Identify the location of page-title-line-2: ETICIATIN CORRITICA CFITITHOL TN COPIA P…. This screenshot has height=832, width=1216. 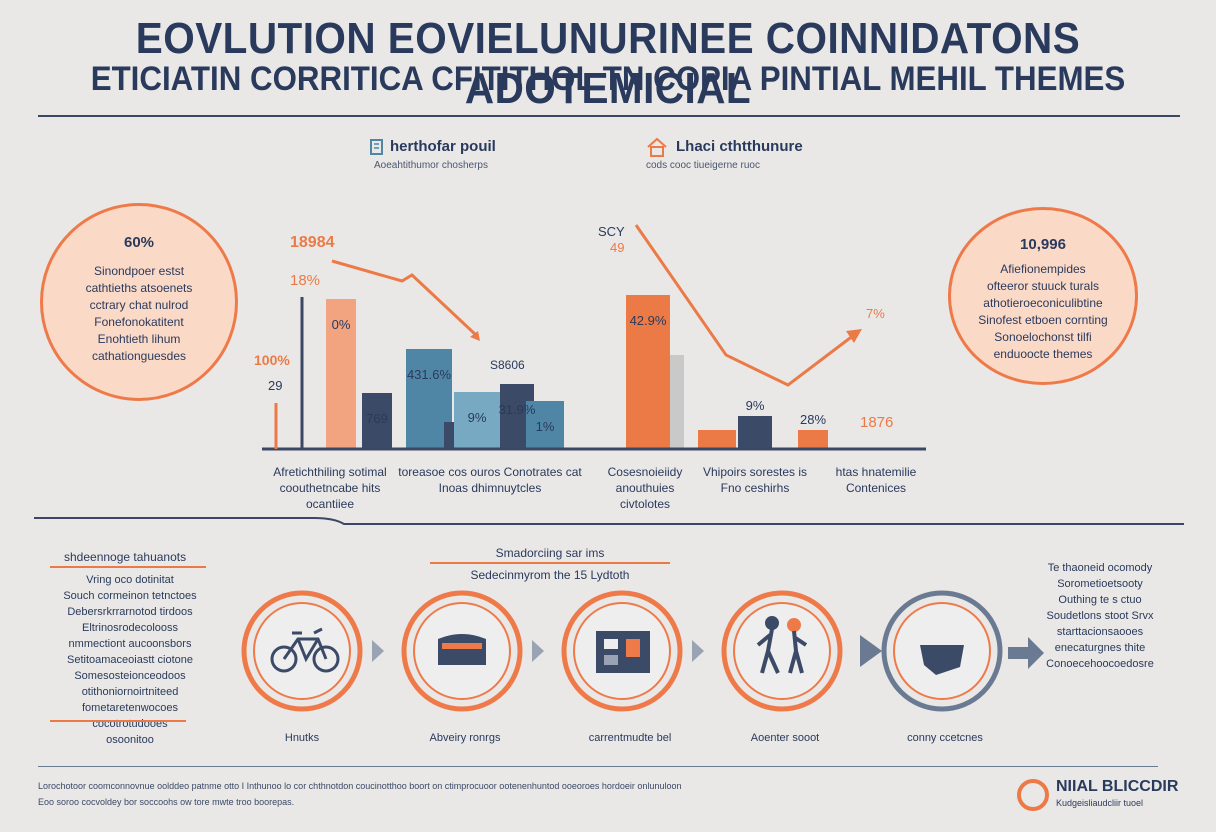
(608, 79).